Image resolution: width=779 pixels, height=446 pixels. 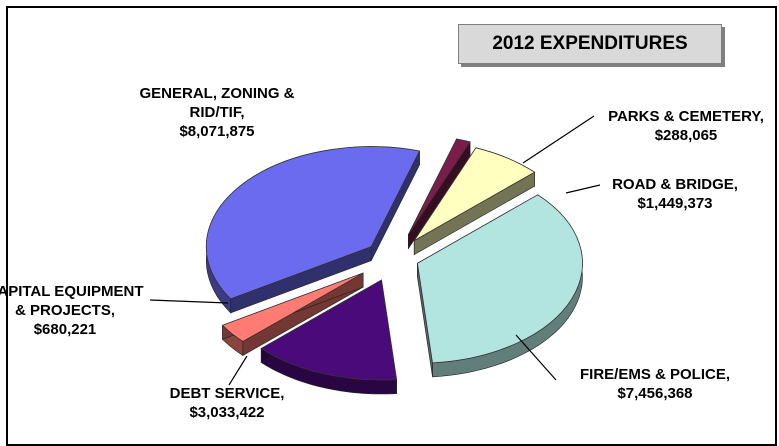 What do you see at coordinates (227, 393) in the screenshot?
I see `slice-label-line: DEBT SERVICE,` at bounding box center [227, 393].